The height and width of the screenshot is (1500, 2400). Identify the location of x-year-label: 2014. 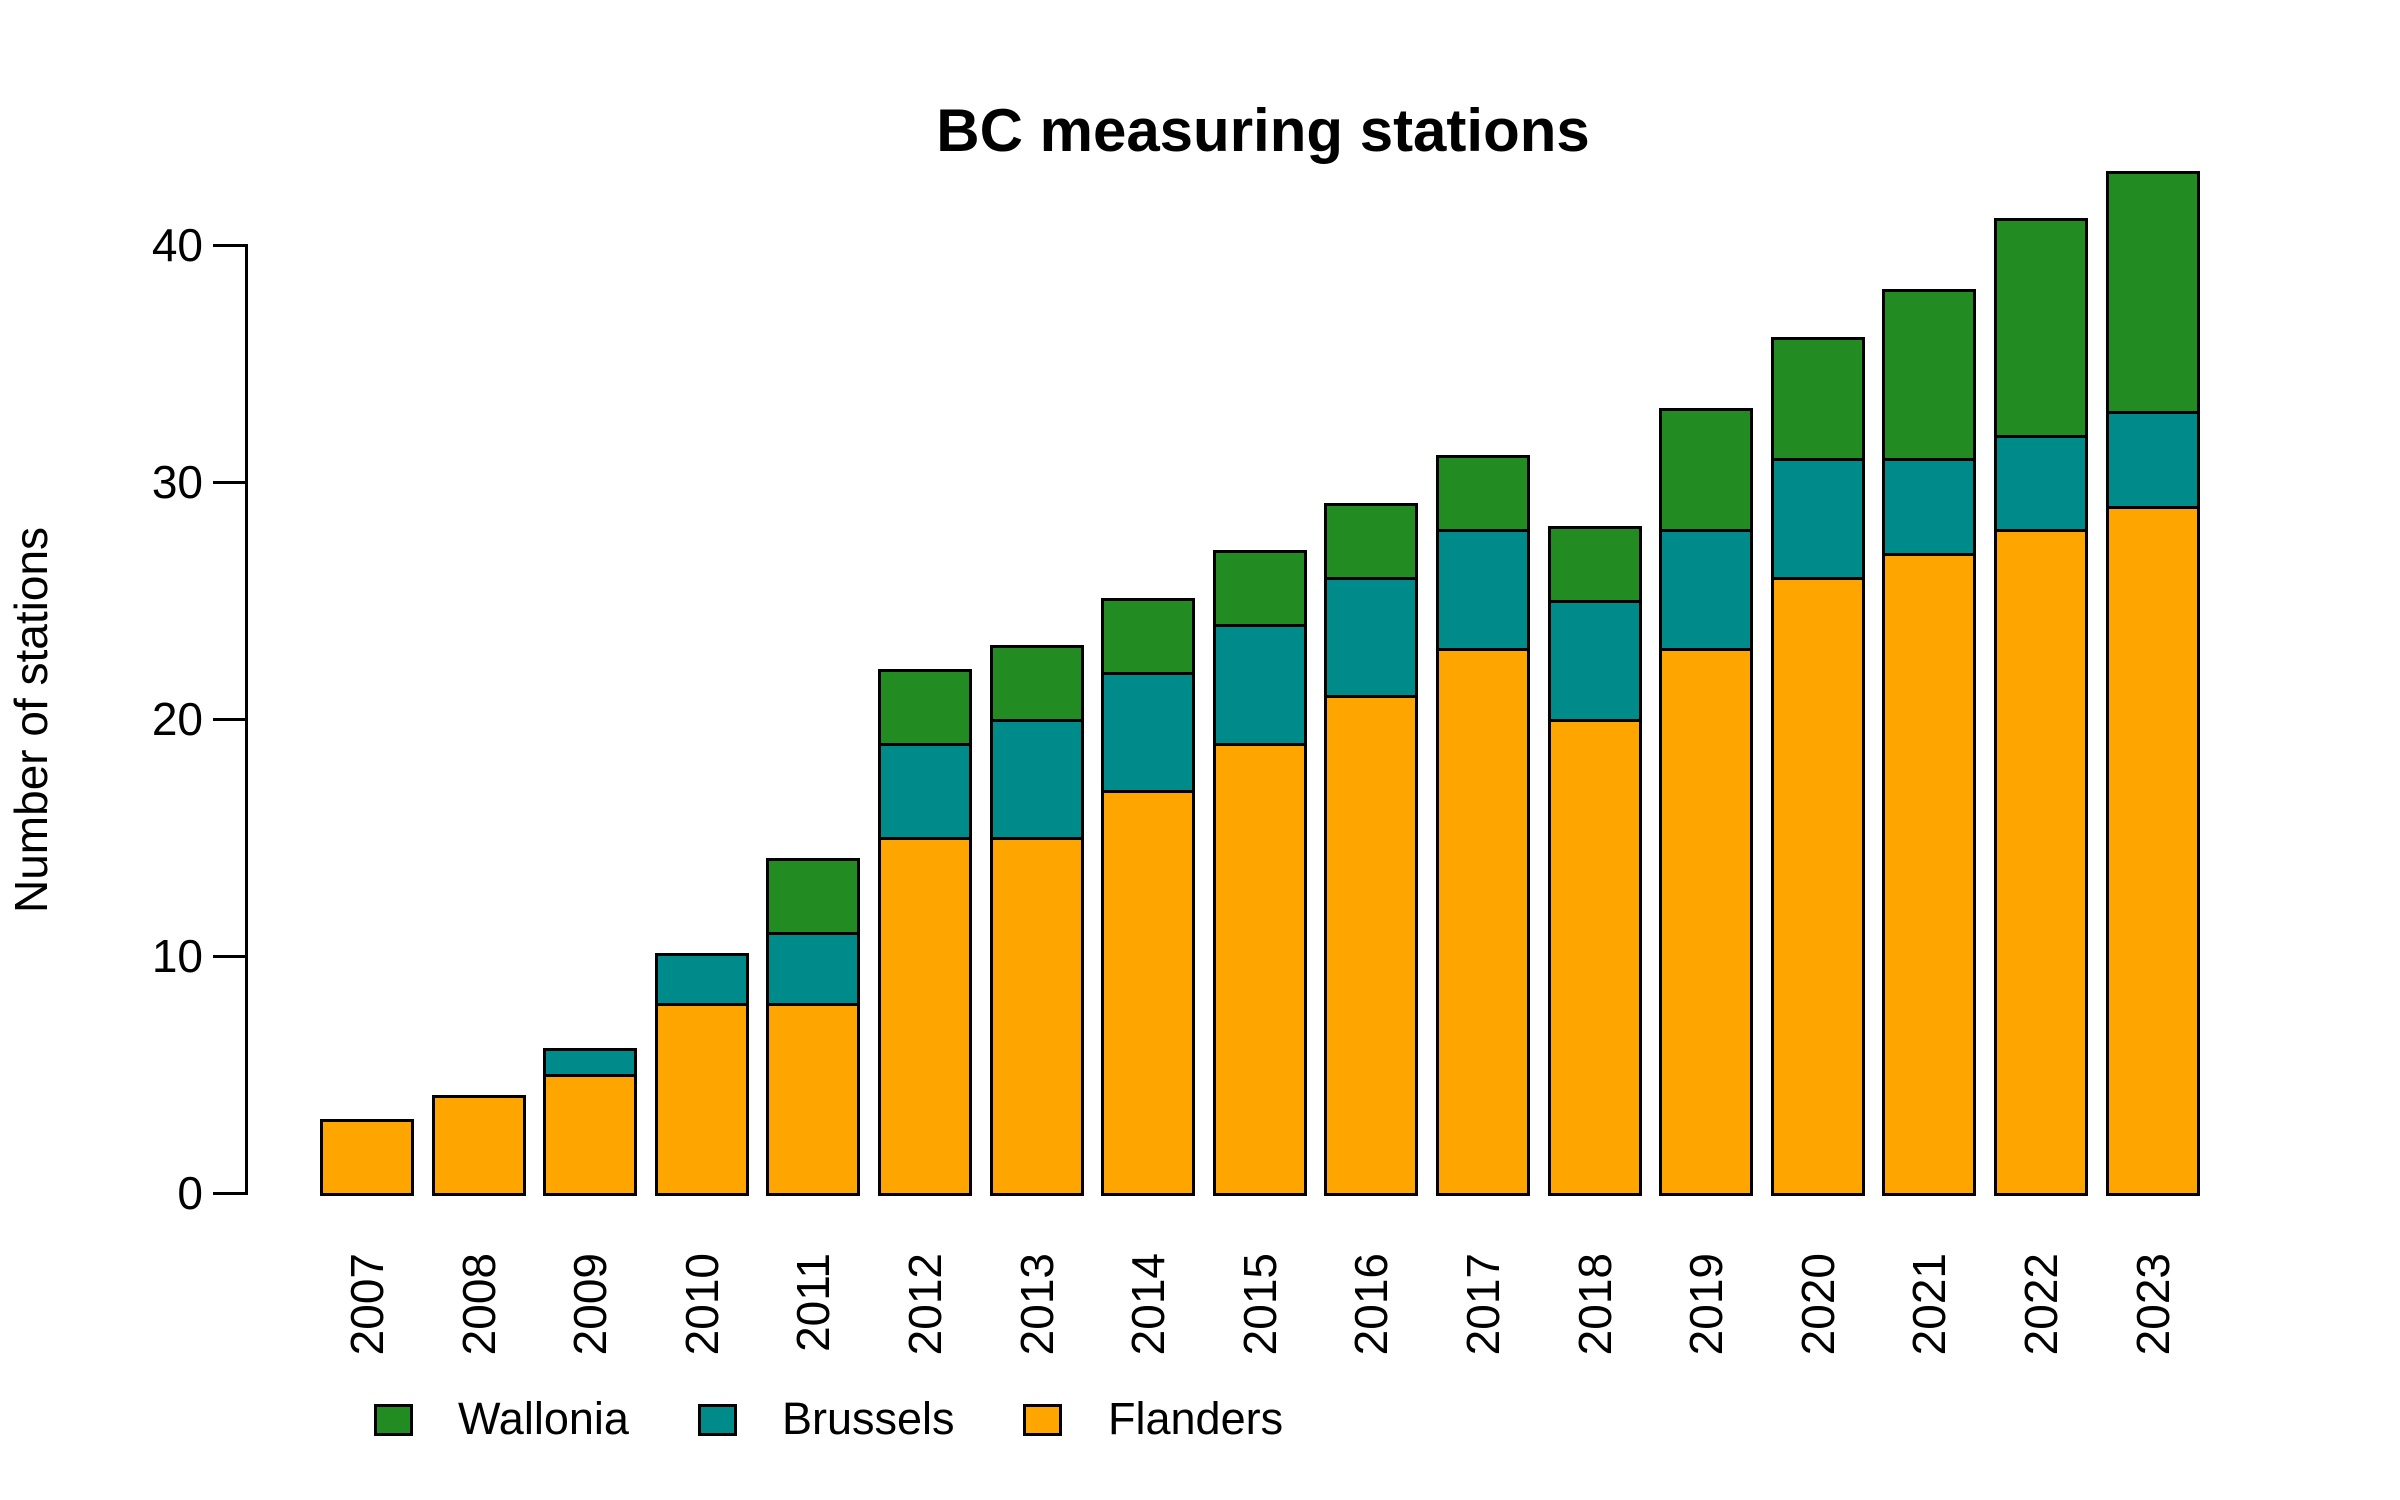
(1148, 1304).